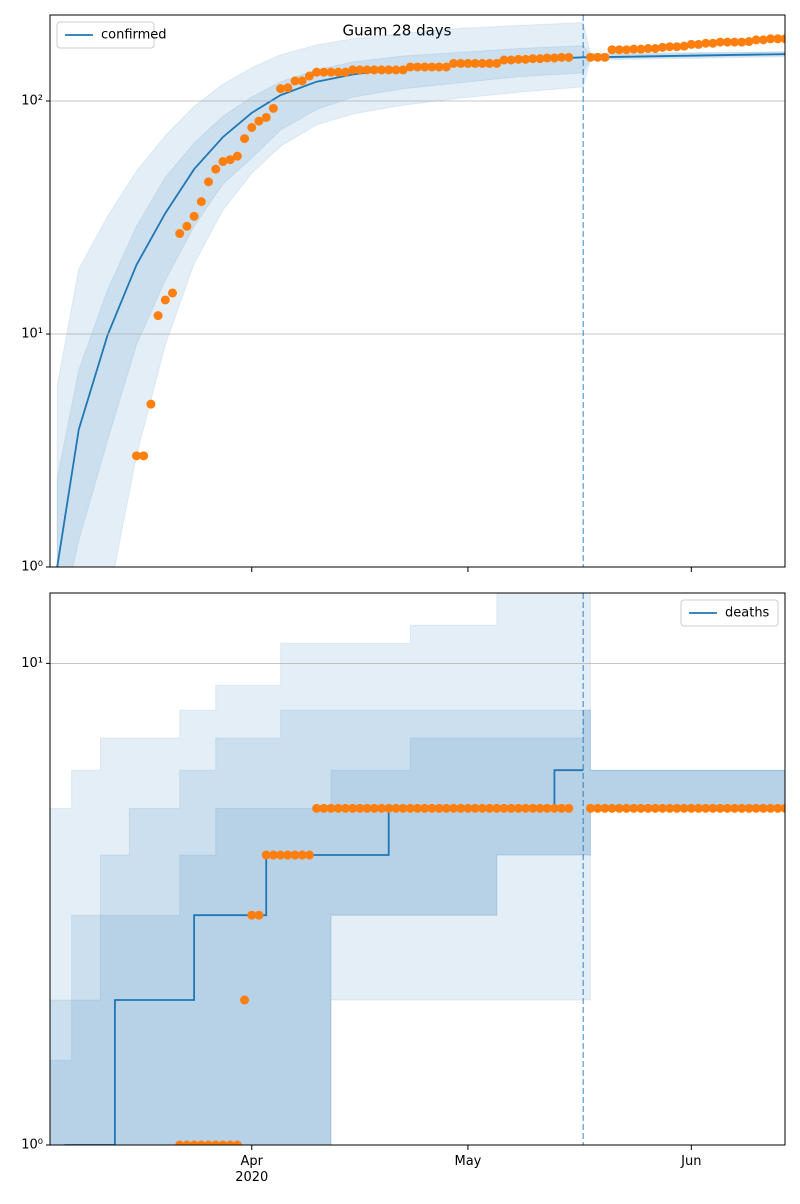 This screenshot has width=800, height=1204. What do you see at coordinates (134, 35) in the screenshot?
I see `legend-label: confirmed` at bounding box center [134, 35].